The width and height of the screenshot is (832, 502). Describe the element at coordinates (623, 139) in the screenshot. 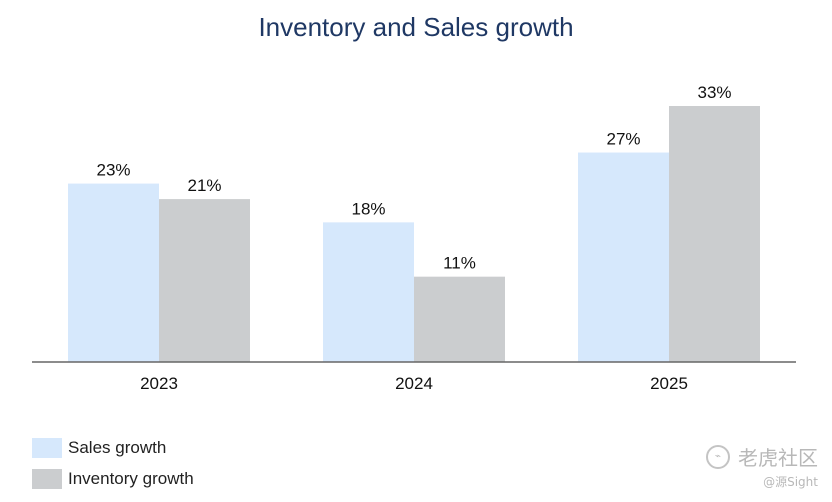

I see `data-label-sales-2025: 27%` at that location.